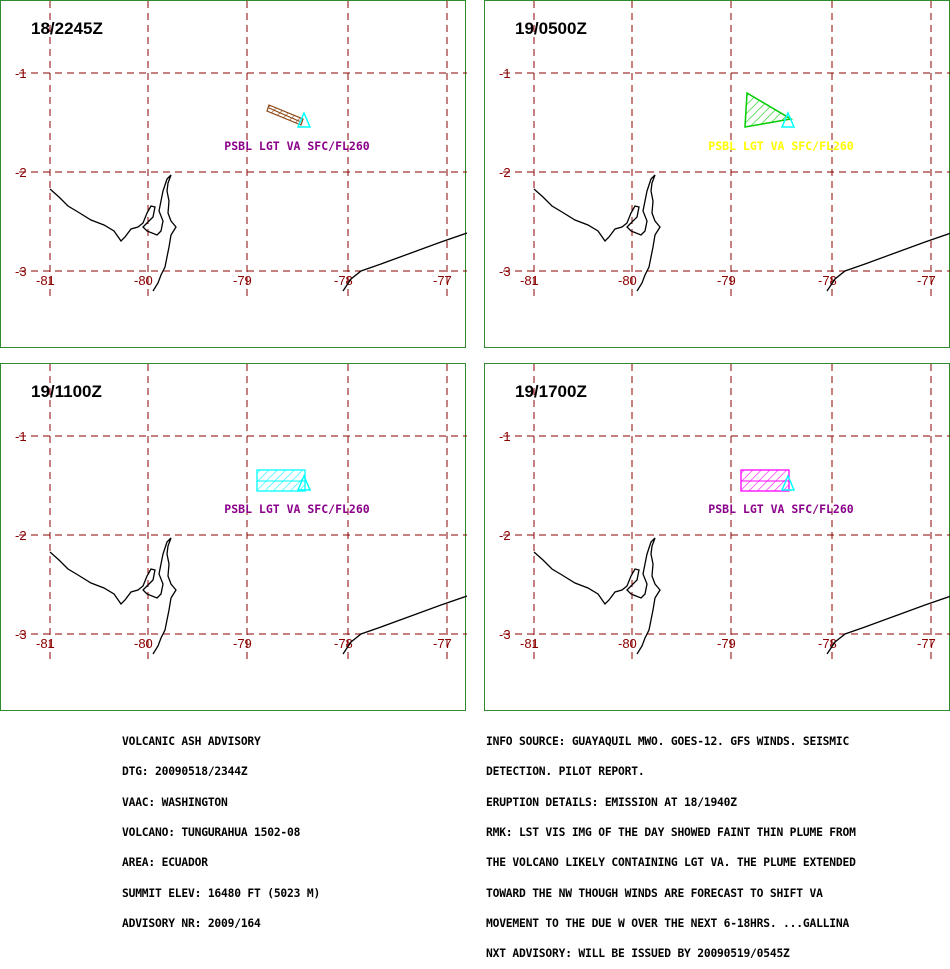 The height and width of the screenshot is (969, 950). I want to click on advisory-line: ADVISORY NR: 2009/164, so click(191, 923).